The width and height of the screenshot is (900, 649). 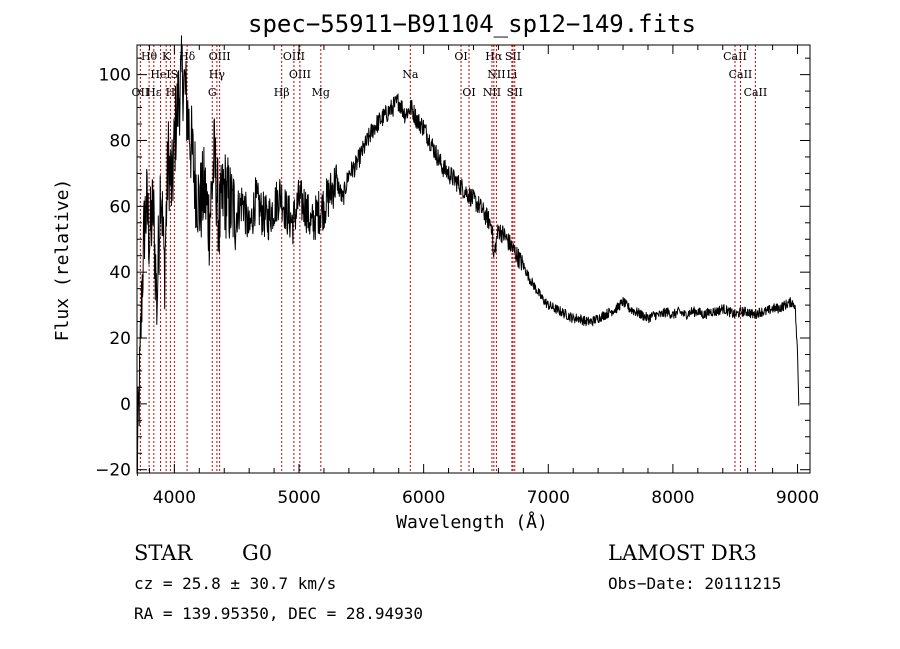 I want to click on object-class: STAR, so click(x=163, y=553).